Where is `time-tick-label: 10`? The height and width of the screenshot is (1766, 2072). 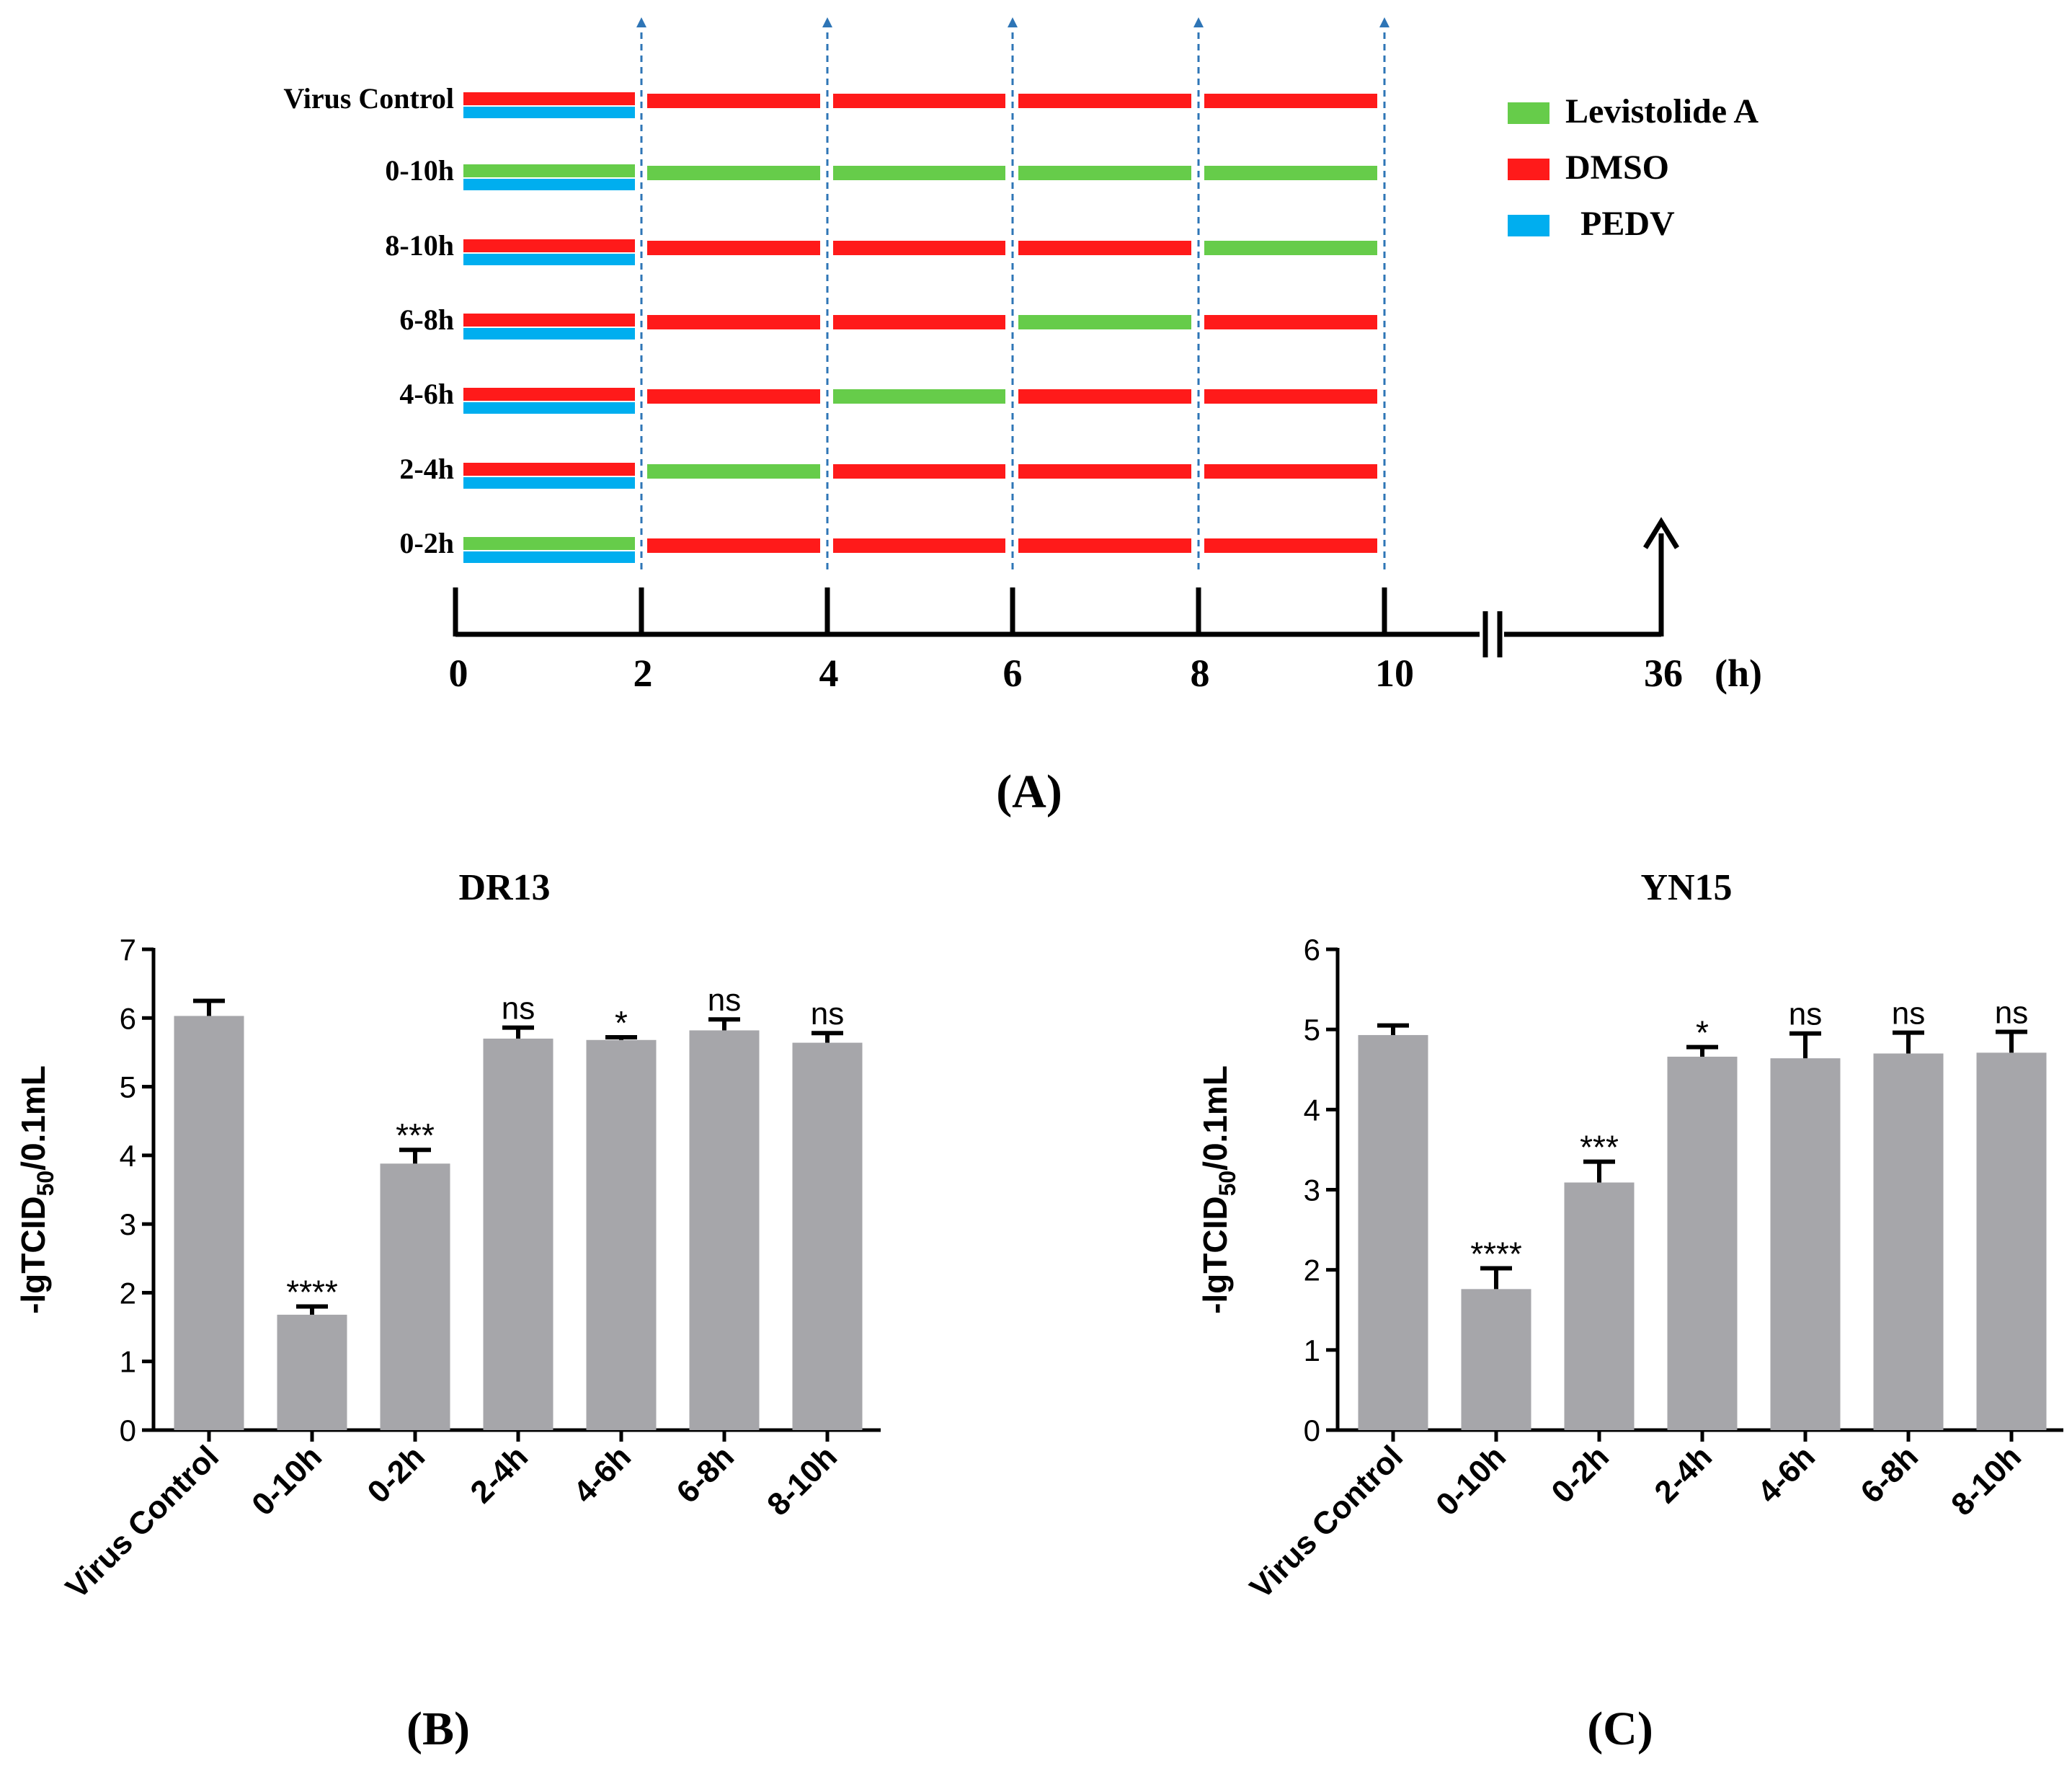 time-tick-label: 10 is located at coordinates (1394, 673).